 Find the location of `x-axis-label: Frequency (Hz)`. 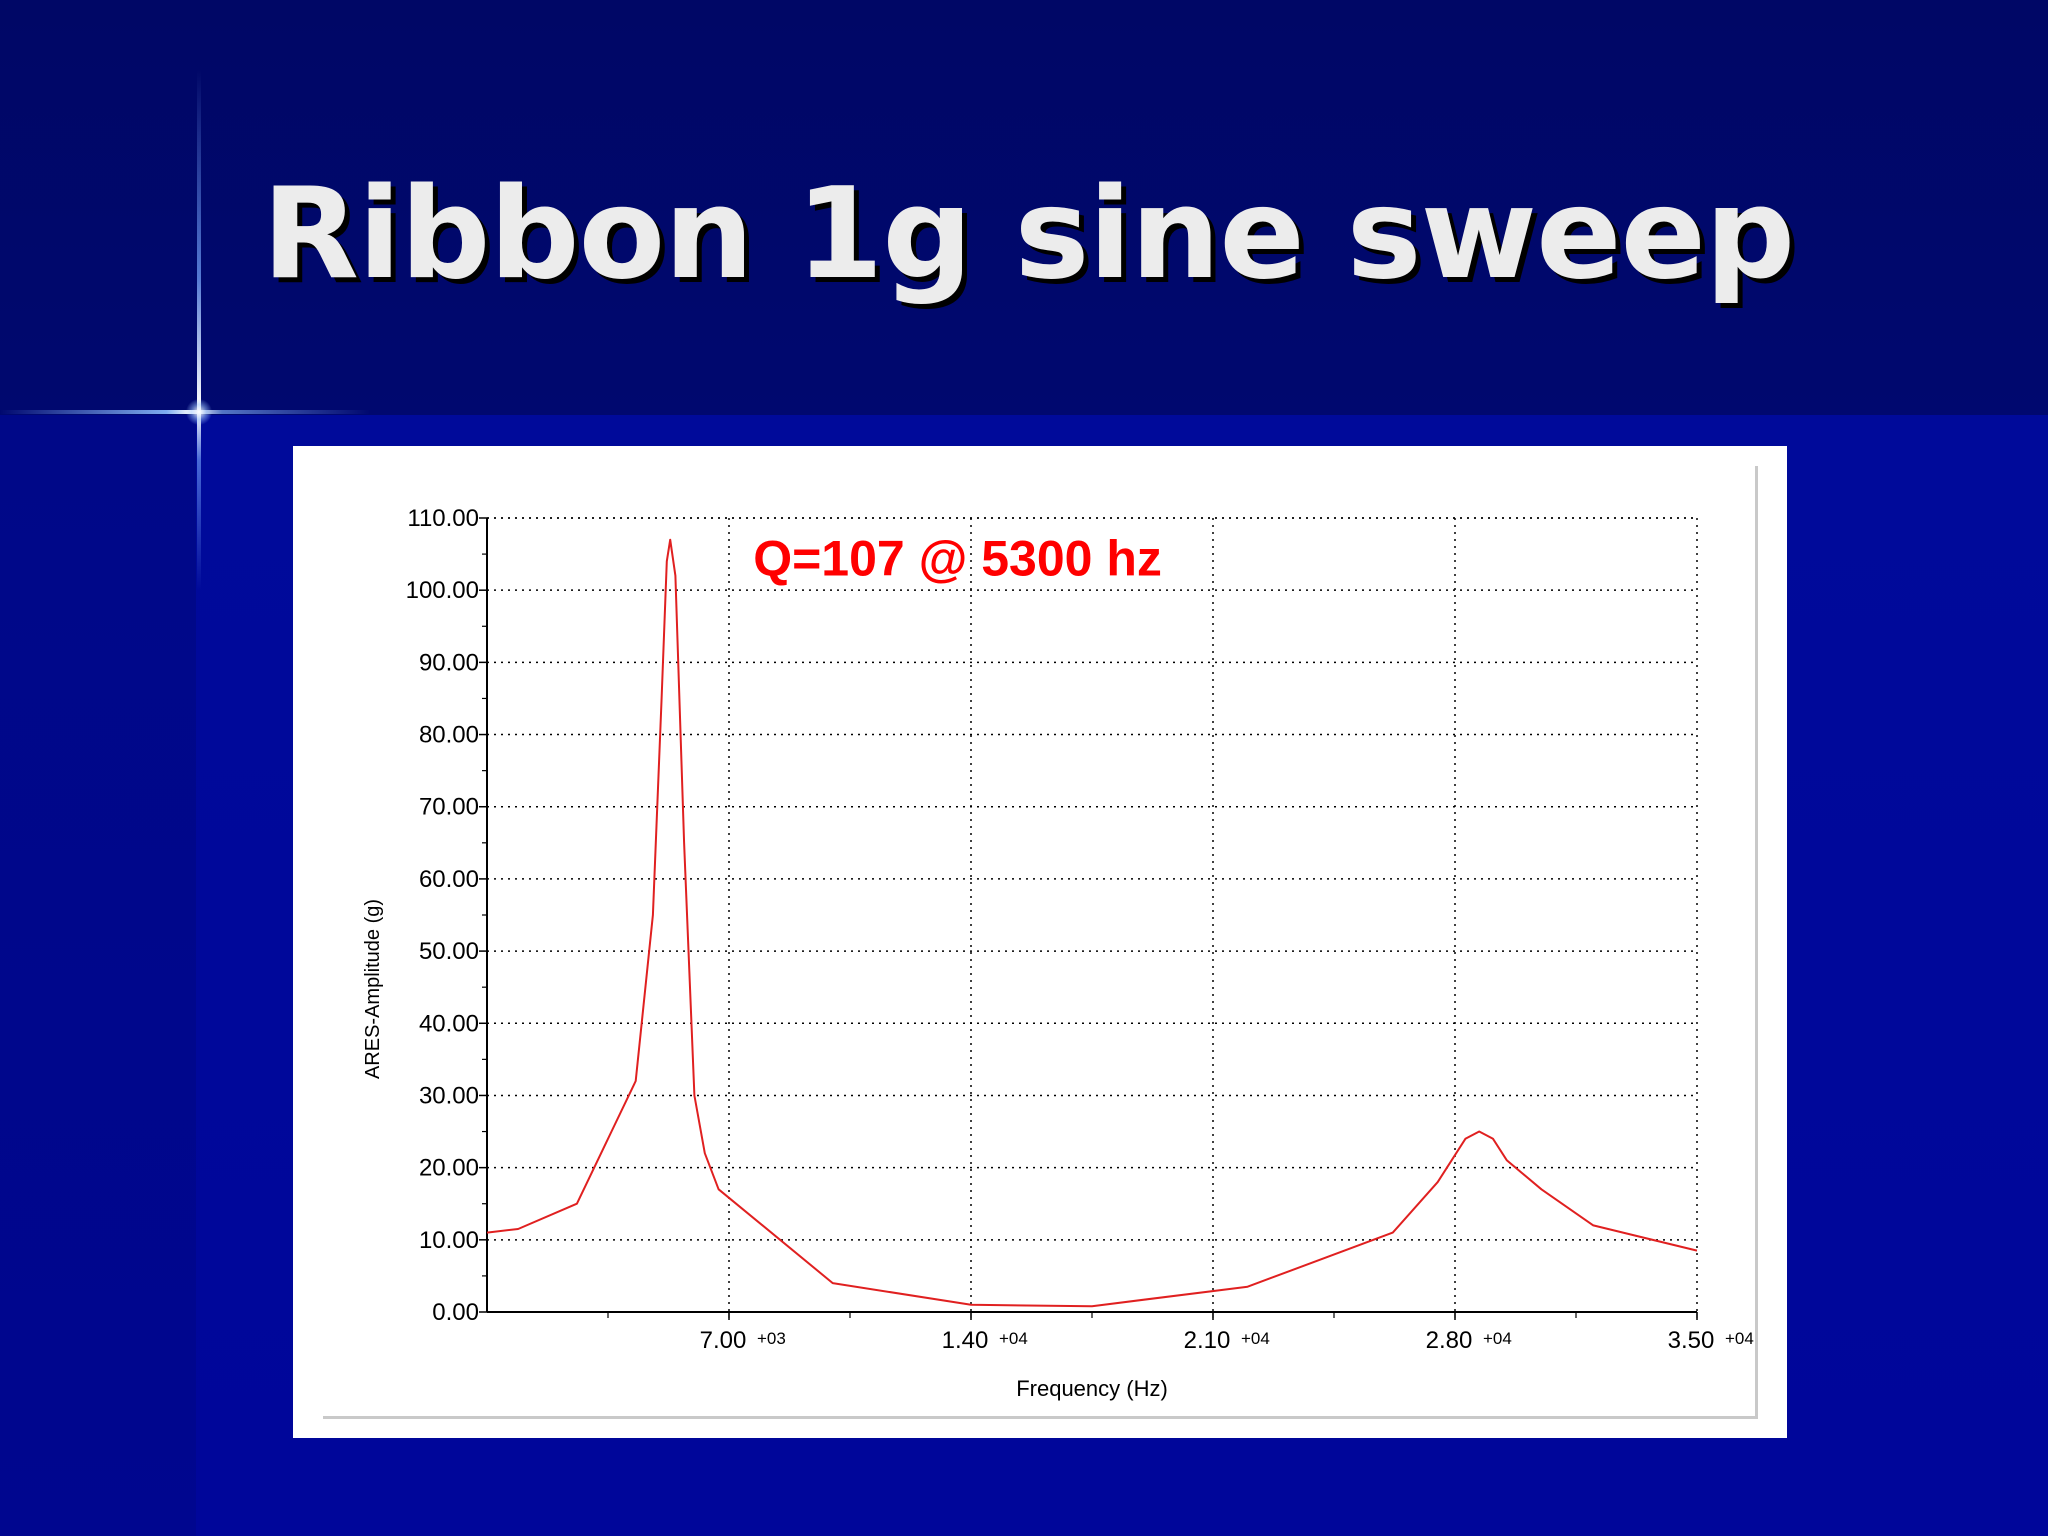

x-axis-label: Frequency (Hz) is located at coordinates (1092, 1388).